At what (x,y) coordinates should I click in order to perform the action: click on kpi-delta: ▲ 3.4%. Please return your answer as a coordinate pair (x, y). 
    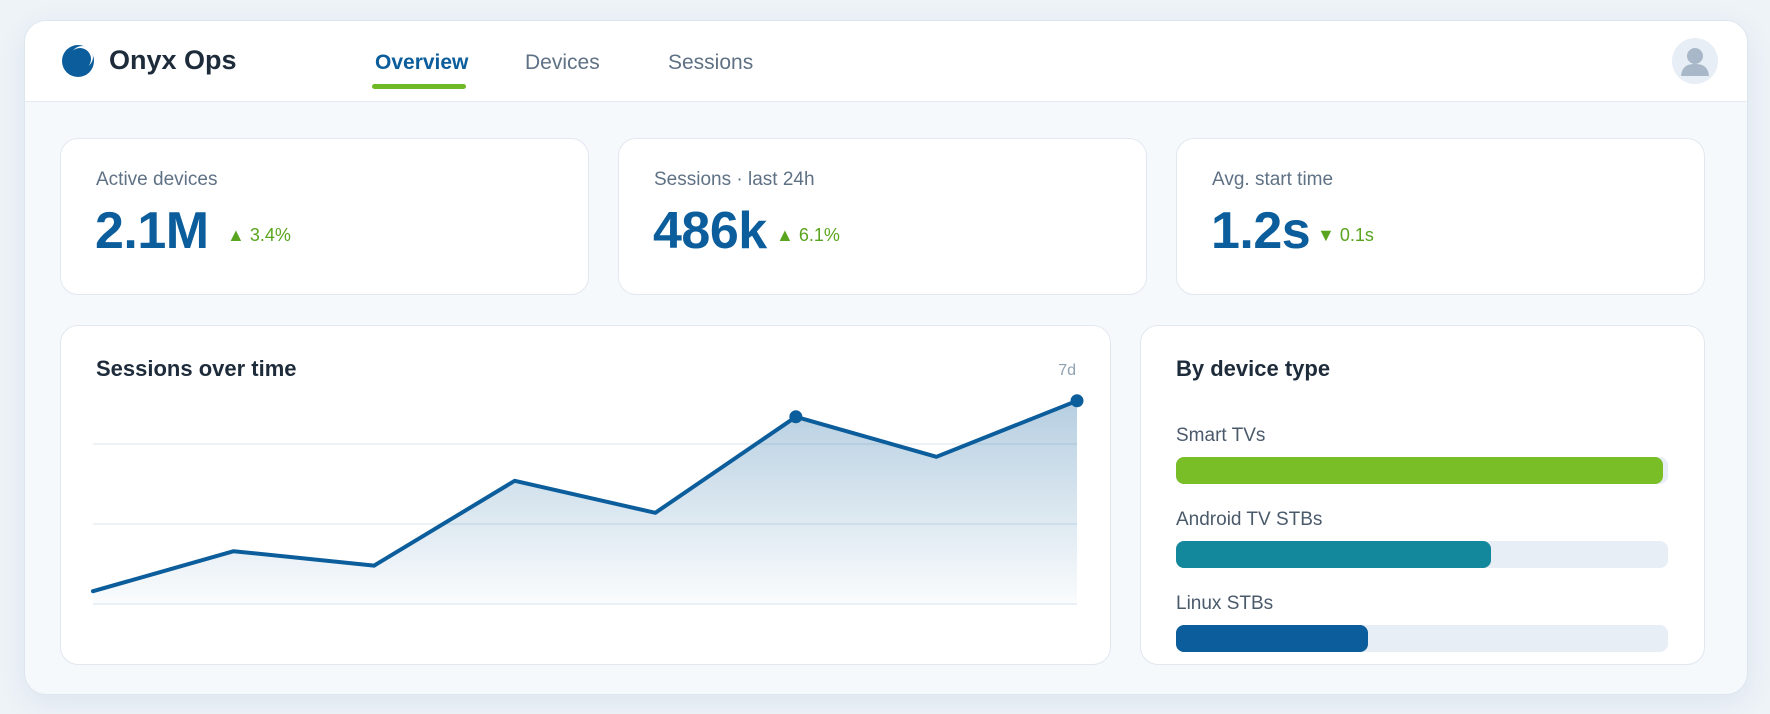
    Looking at the image, I should click on (259, 235).